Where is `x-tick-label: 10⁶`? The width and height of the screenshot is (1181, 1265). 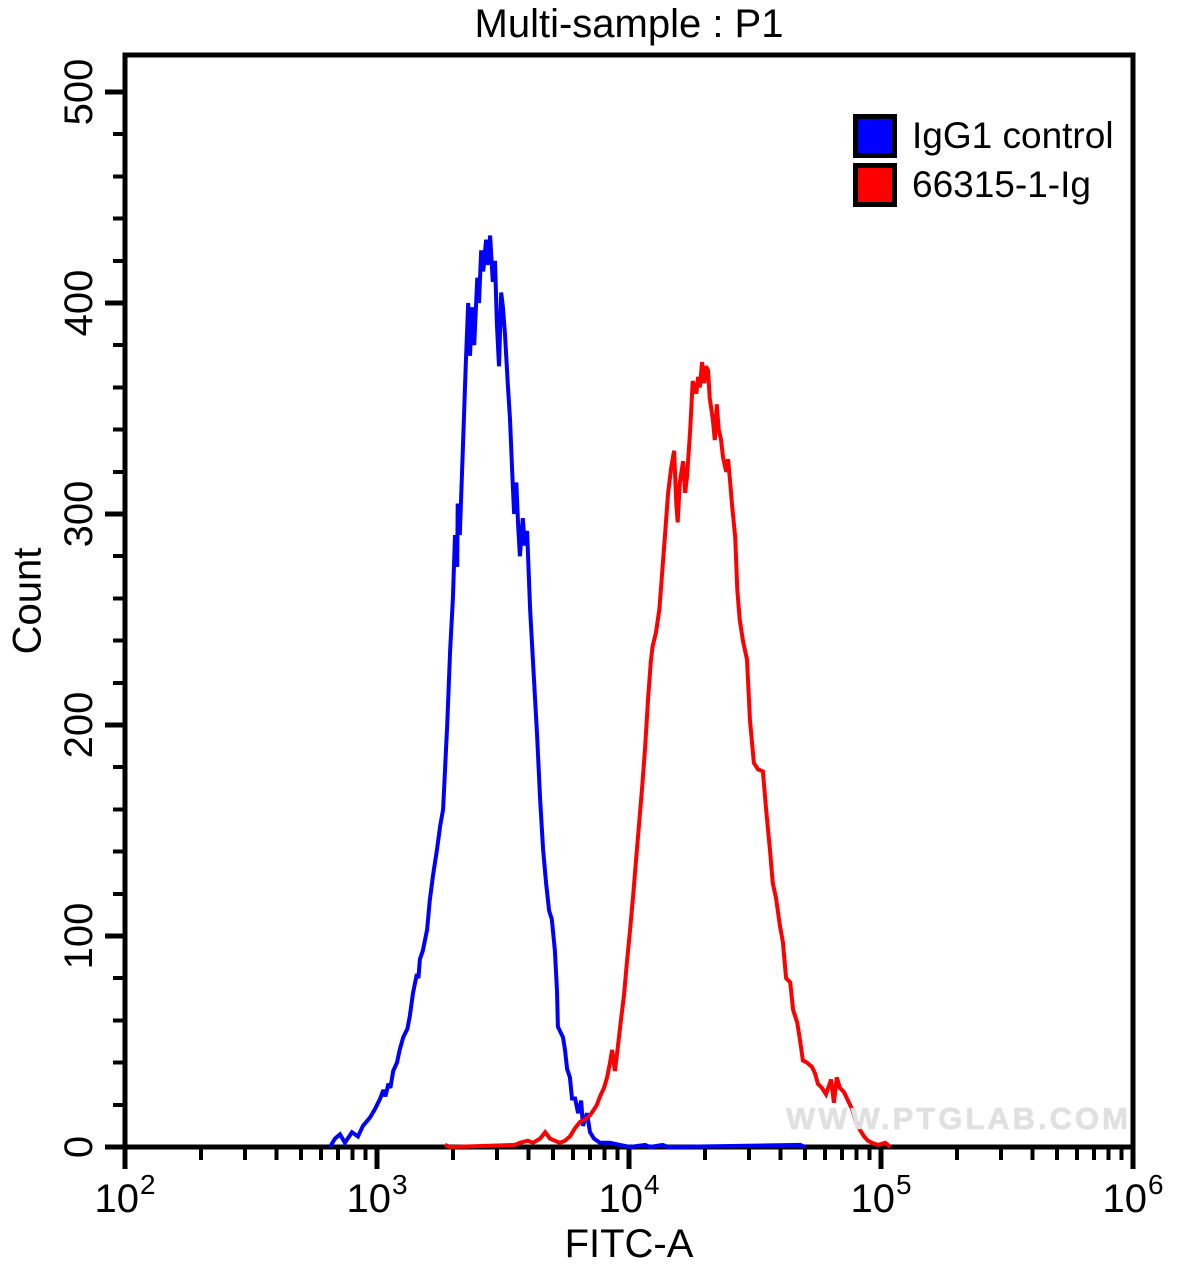 x-tick-label: 10⁶ is located at coordinates (1132, 1195).